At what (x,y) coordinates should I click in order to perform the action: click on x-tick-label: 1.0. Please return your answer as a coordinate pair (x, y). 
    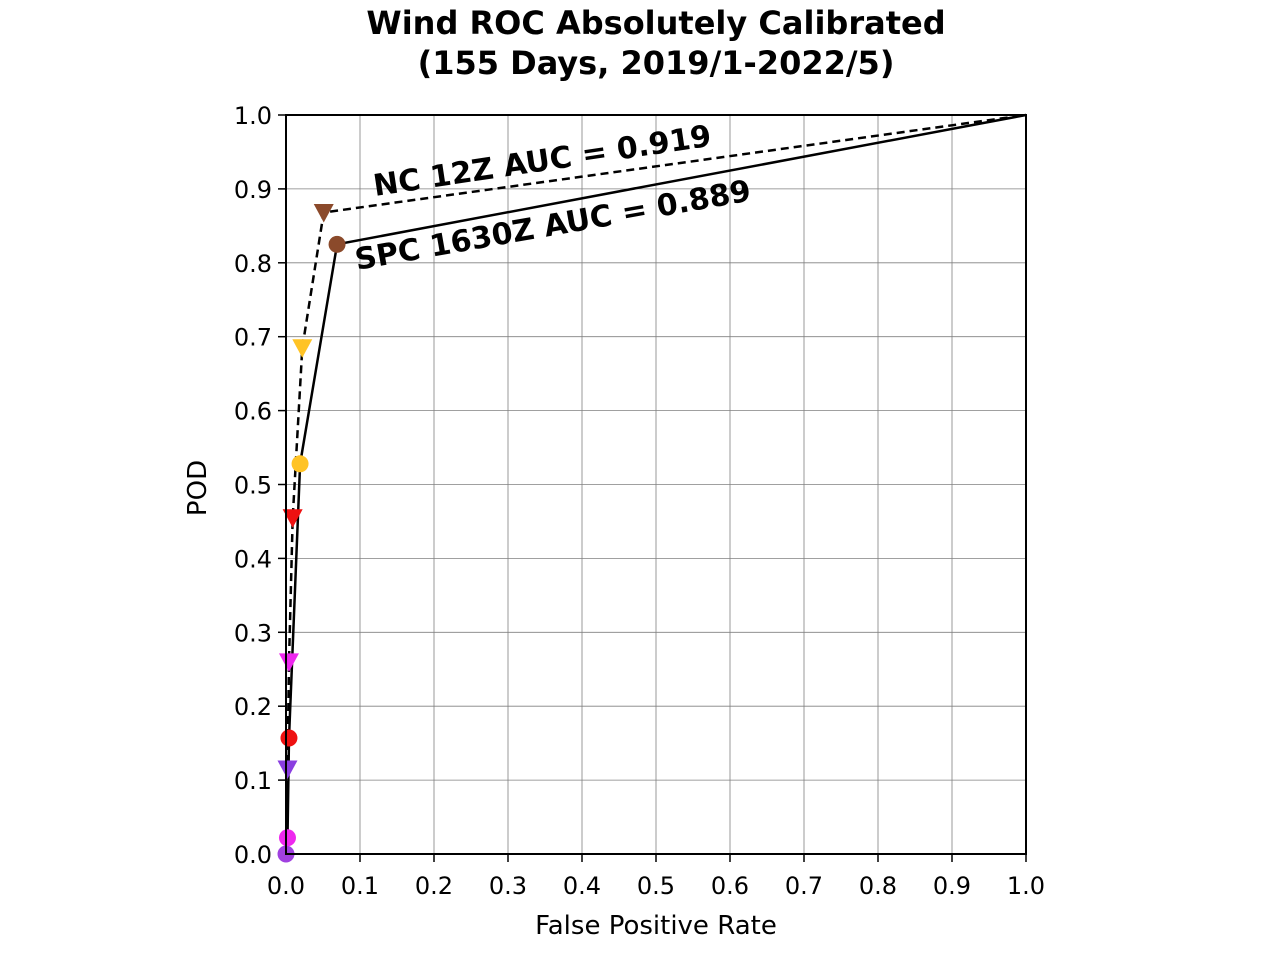
    Looking at the image, I should click on (1026, 886).